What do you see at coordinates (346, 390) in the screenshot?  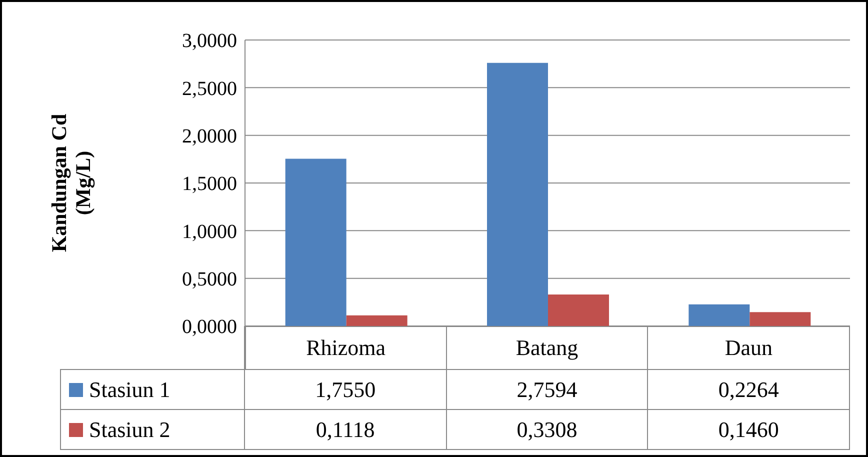 I see `data-label: 1,7550` at bounding box center [346, 390].